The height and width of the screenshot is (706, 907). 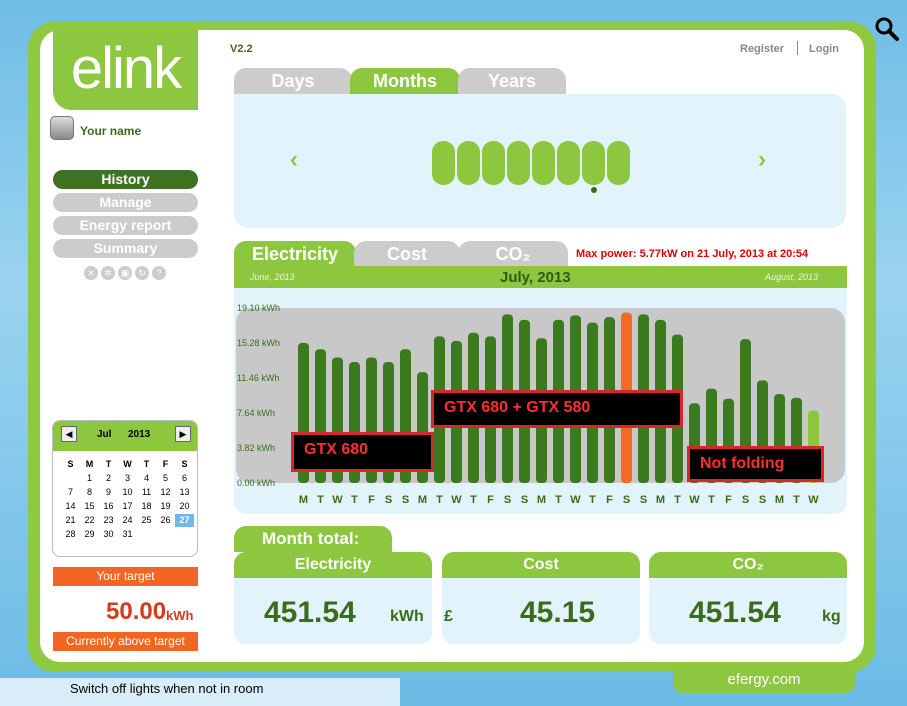 What do you see at coordinates (541, 565) in the screenshot?
I see `cost-total-label: Cost` at bounding box center [541, 565].